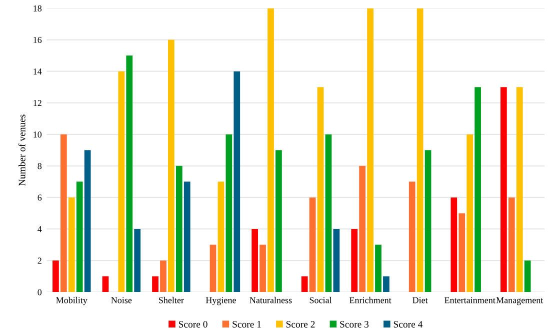  What do you see at coordinates (38, 8) in the screenshot?
I see `y-tick-label: 18` at bounding box center [38, 8].